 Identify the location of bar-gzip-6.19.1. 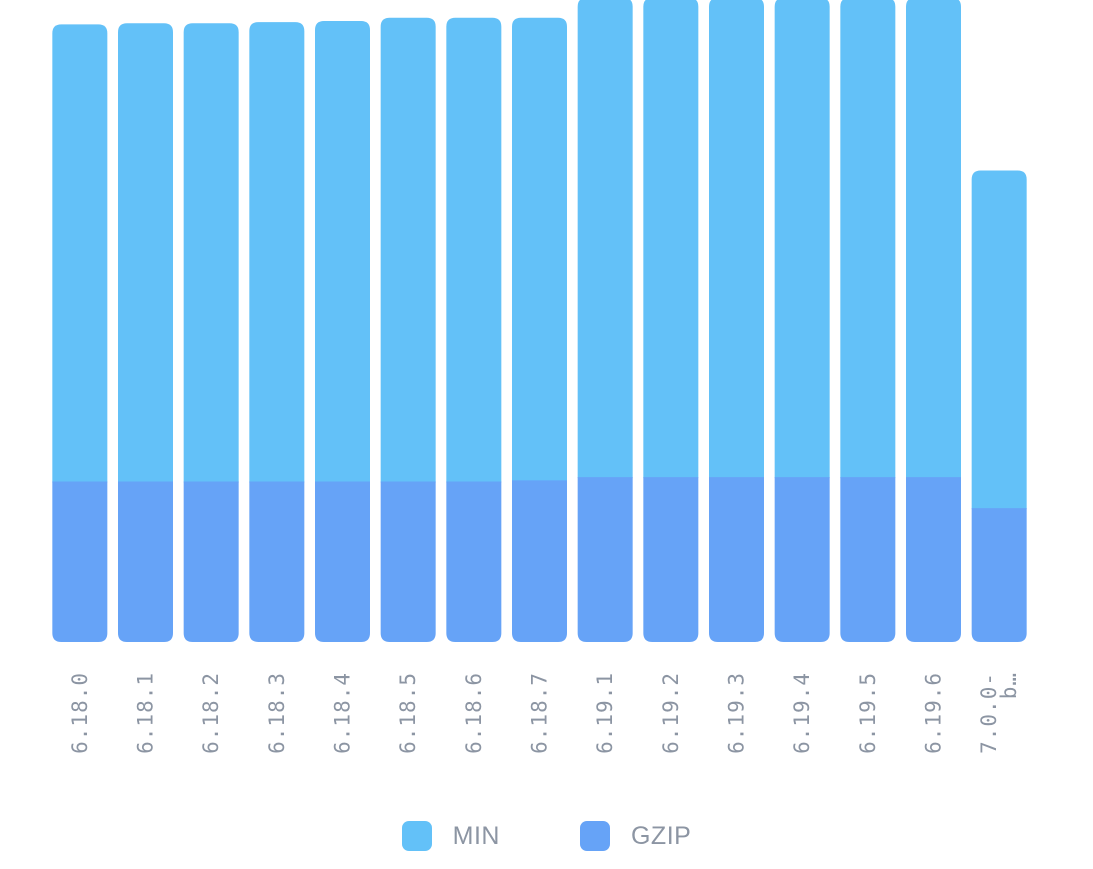
(605, 559).